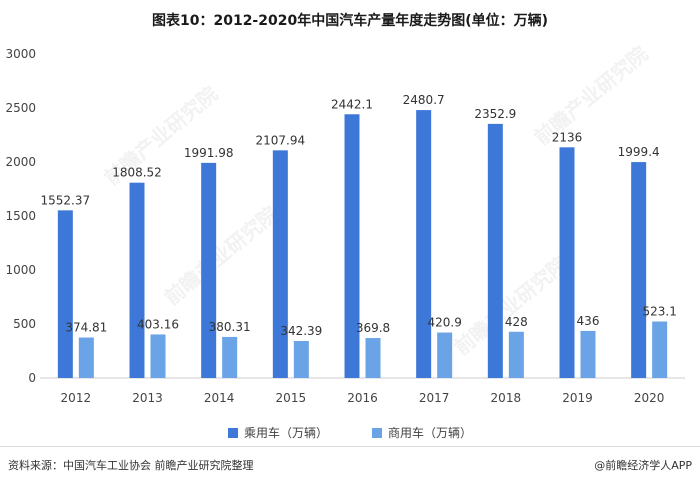 The width and height of the screenshot is (700, 481). Describe the element at coordinates (219, 398) in the screenshot. I see `x-tick-label: 2014` at that location.